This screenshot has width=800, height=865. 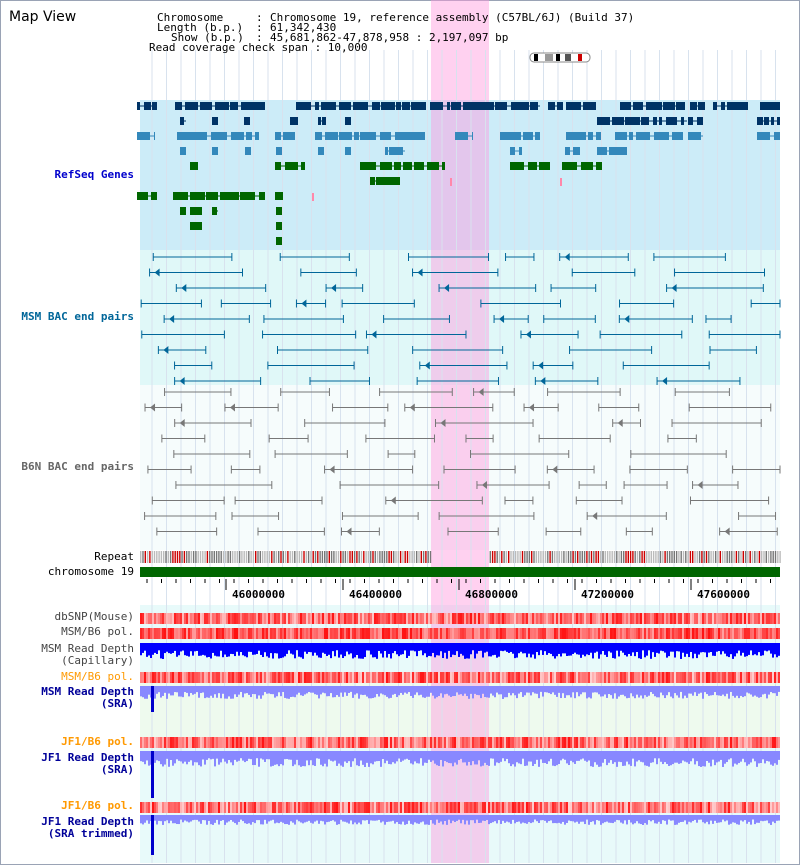 What do you see at coordinates (87, 648) in the screenshot?
I see `track-label-msm-depth-capillary: MSM Read Depth` at bounding box center [87, 648].